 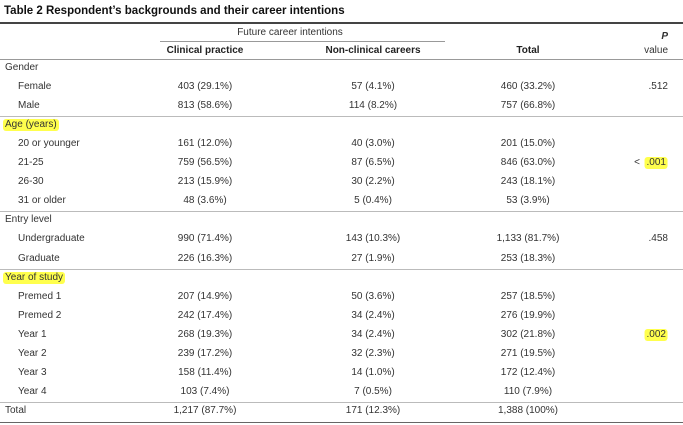 What do you see at coordinates (341, 23) in the screenshot?
I see `top-rule` at bounding box center [341, 23].